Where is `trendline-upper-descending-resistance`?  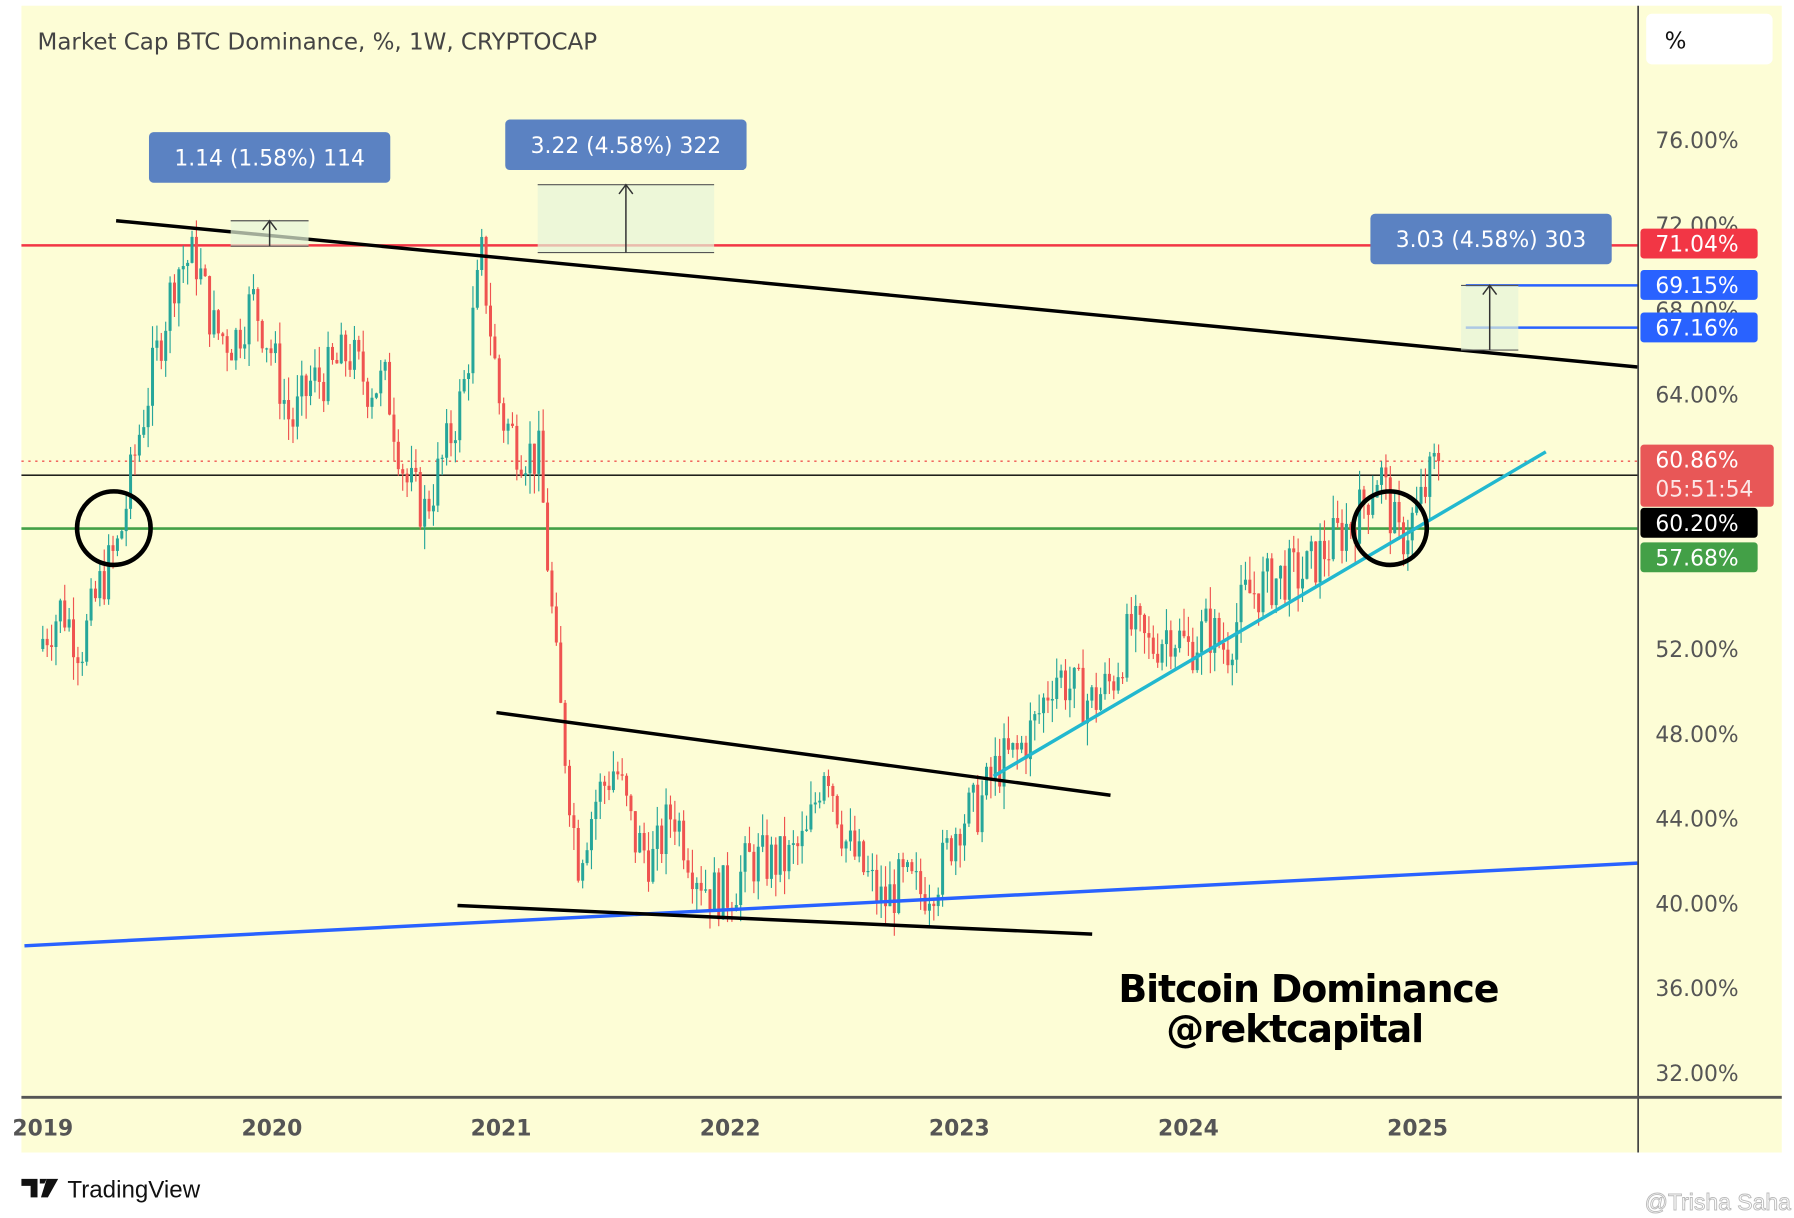
trendline-upper-descending-resistance is located at coordinates (876, 294).